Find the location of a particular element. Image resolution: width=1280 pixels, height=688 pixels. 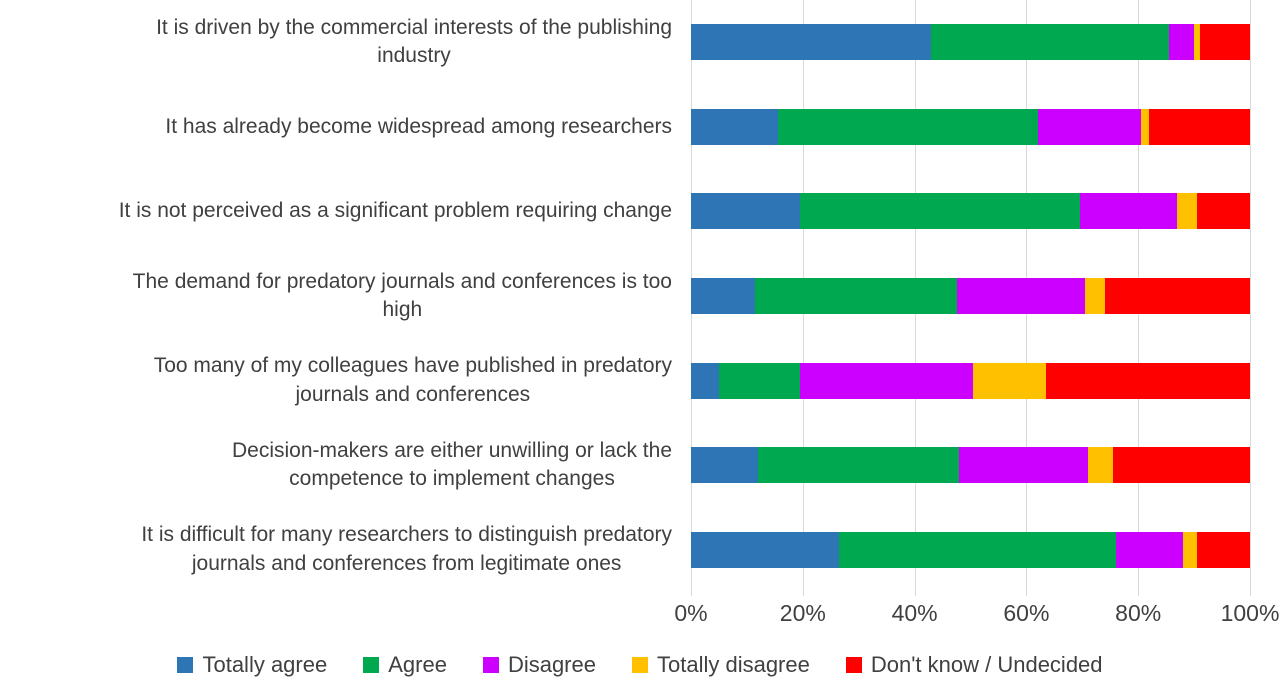

legend-label: Totally disagree is located at coordinates (733, 664).